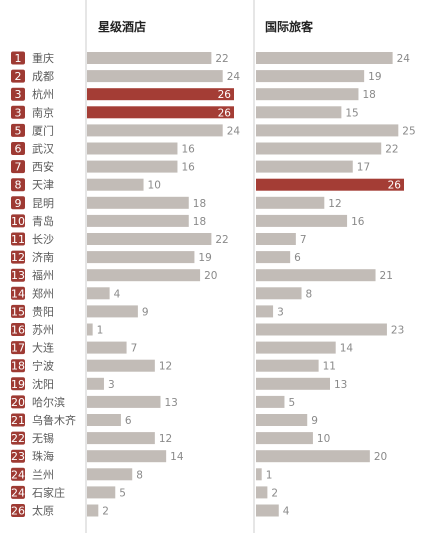 The width and height of the screenshot is (434, 533). Describe the element at coordinates (111, 385) in the screenshot. I see `value-label-series-1: 3` at that location.